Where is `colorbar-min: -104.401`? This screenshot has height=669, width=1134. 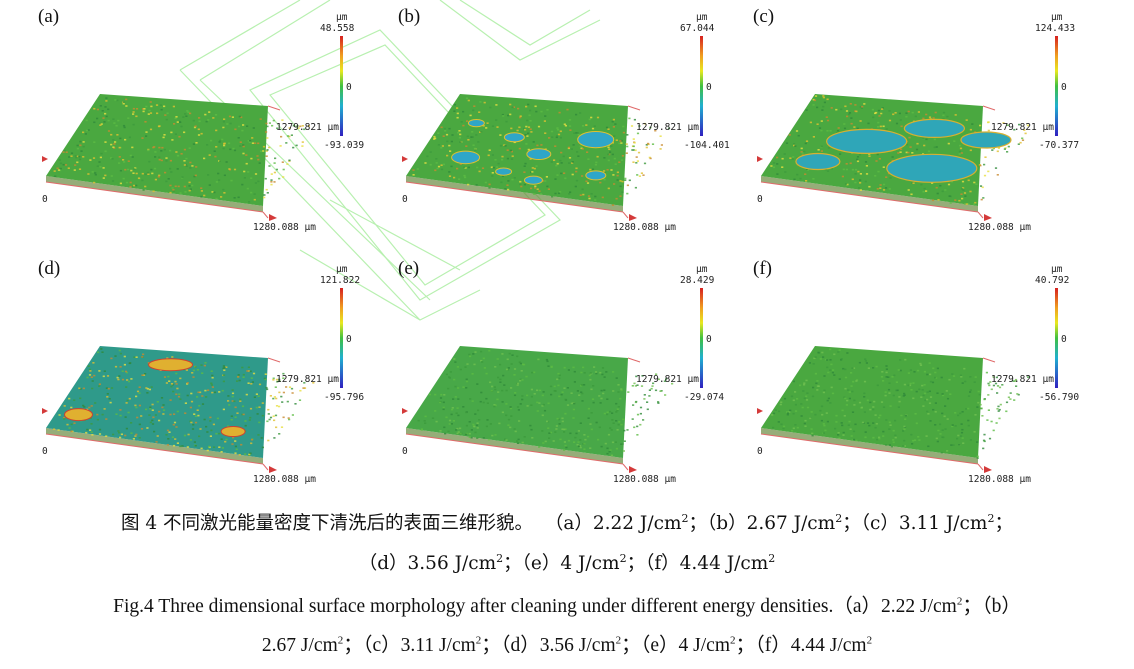 colorbar-min: -104.401 is located at coordinates (707, 145).